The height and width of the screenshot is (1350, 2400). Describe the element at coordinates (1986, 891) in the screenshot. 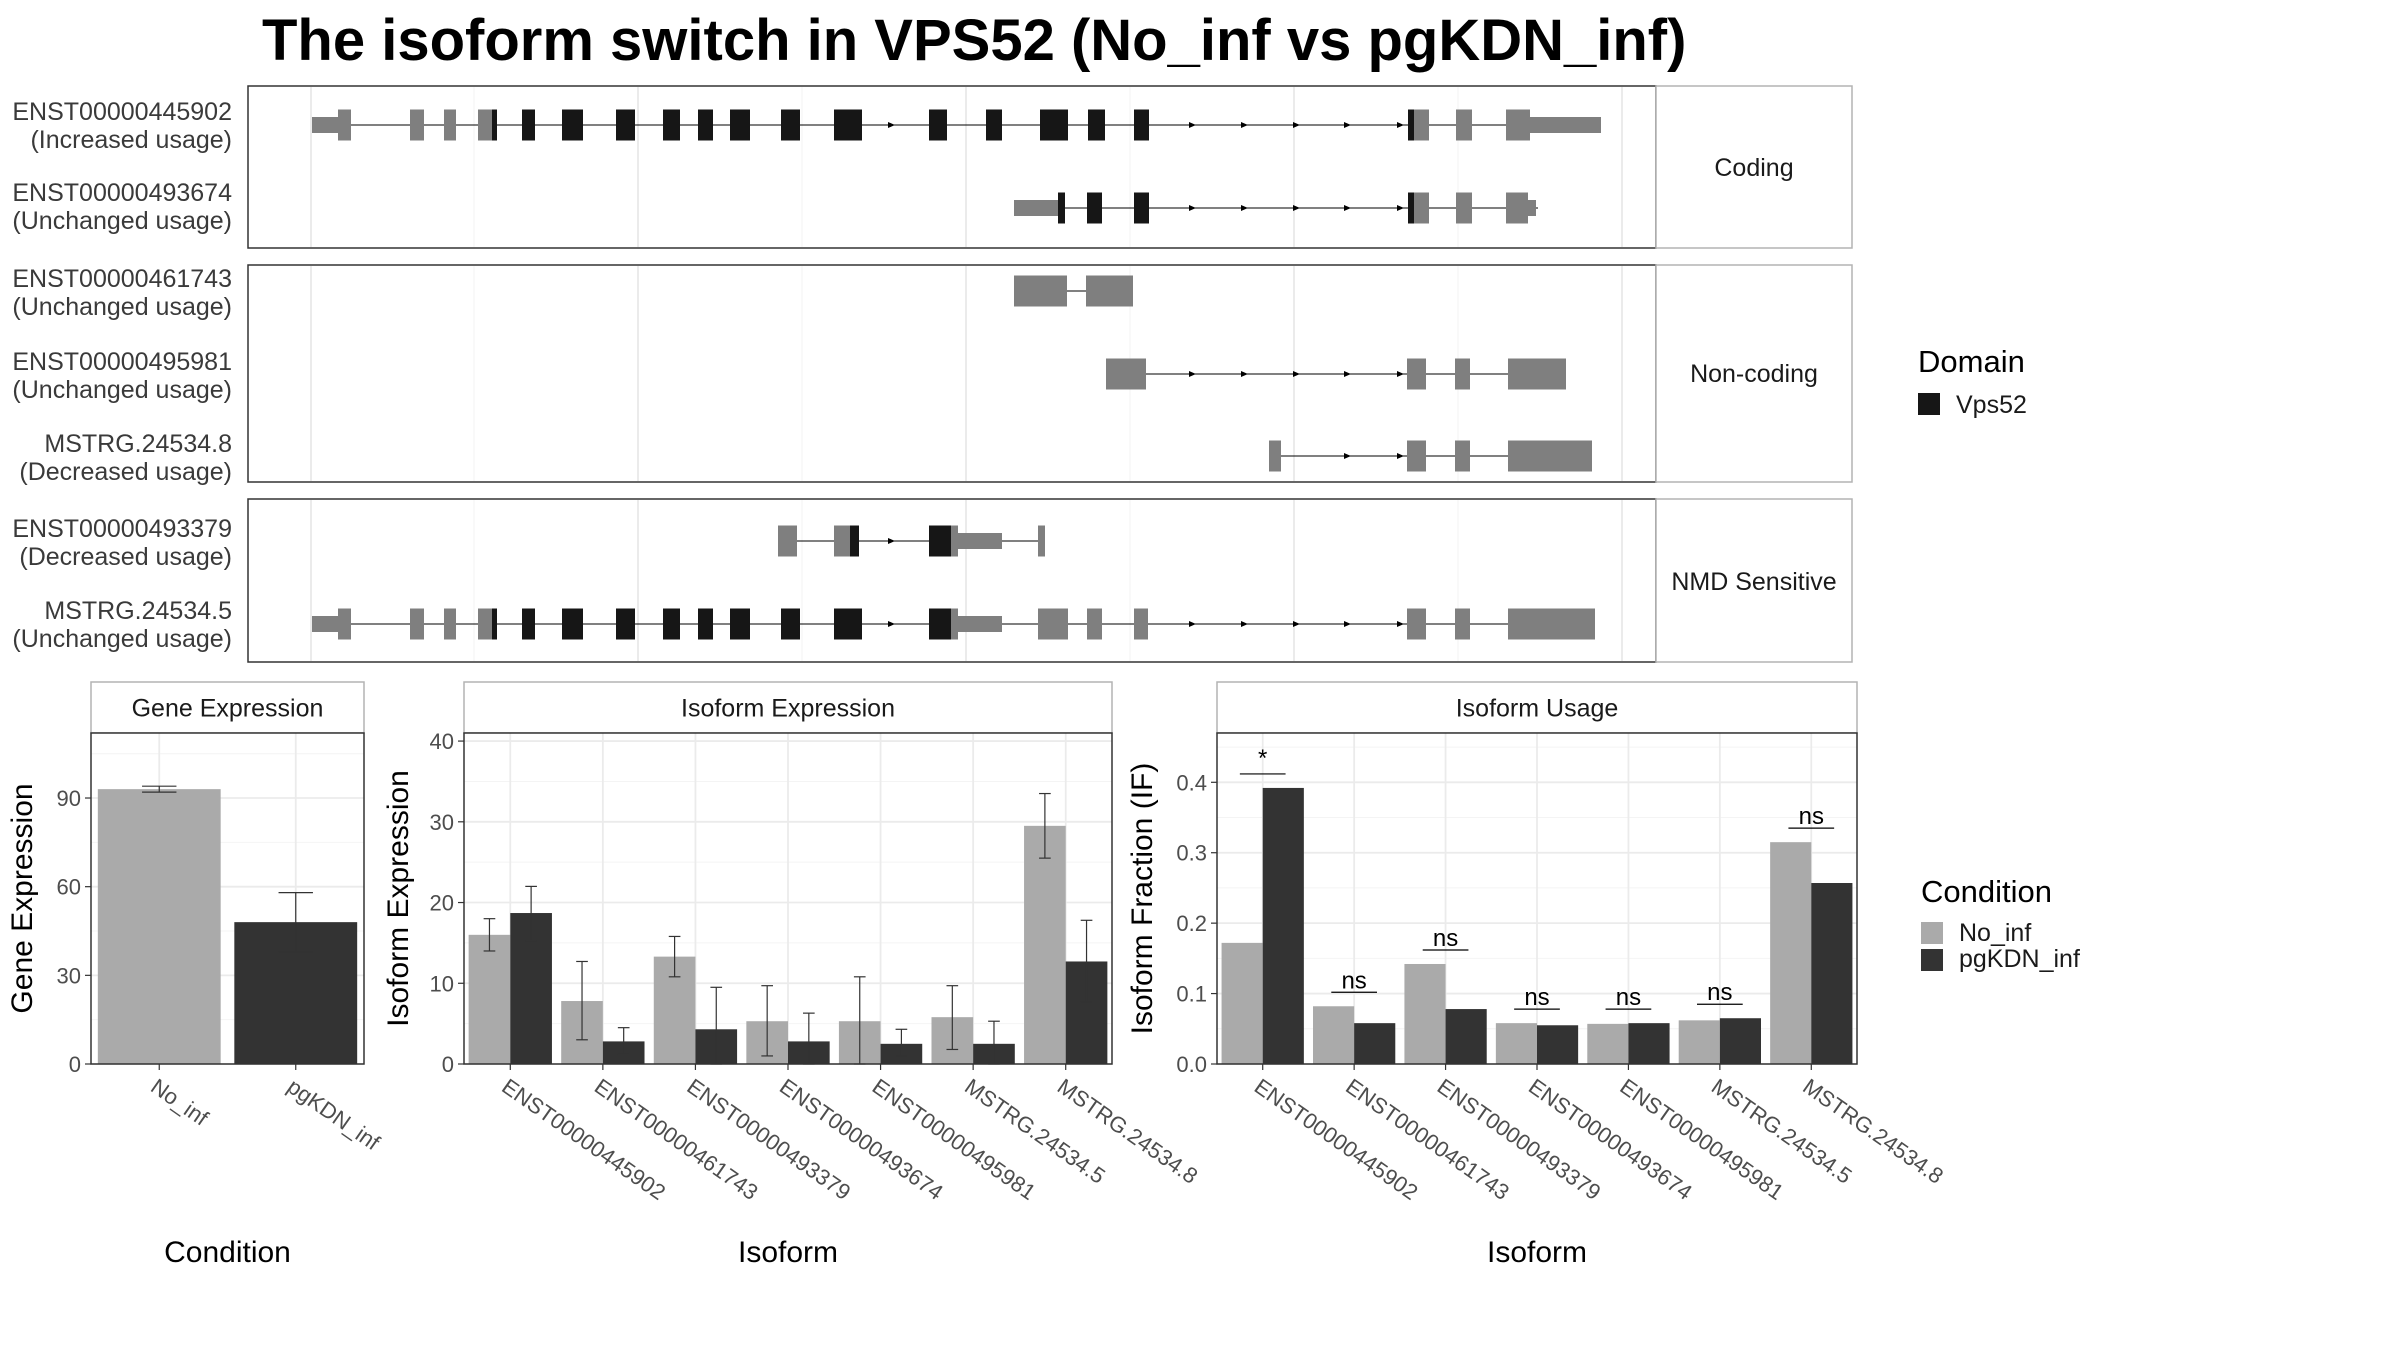

I see `condition-legend-title: Condition` at that location.